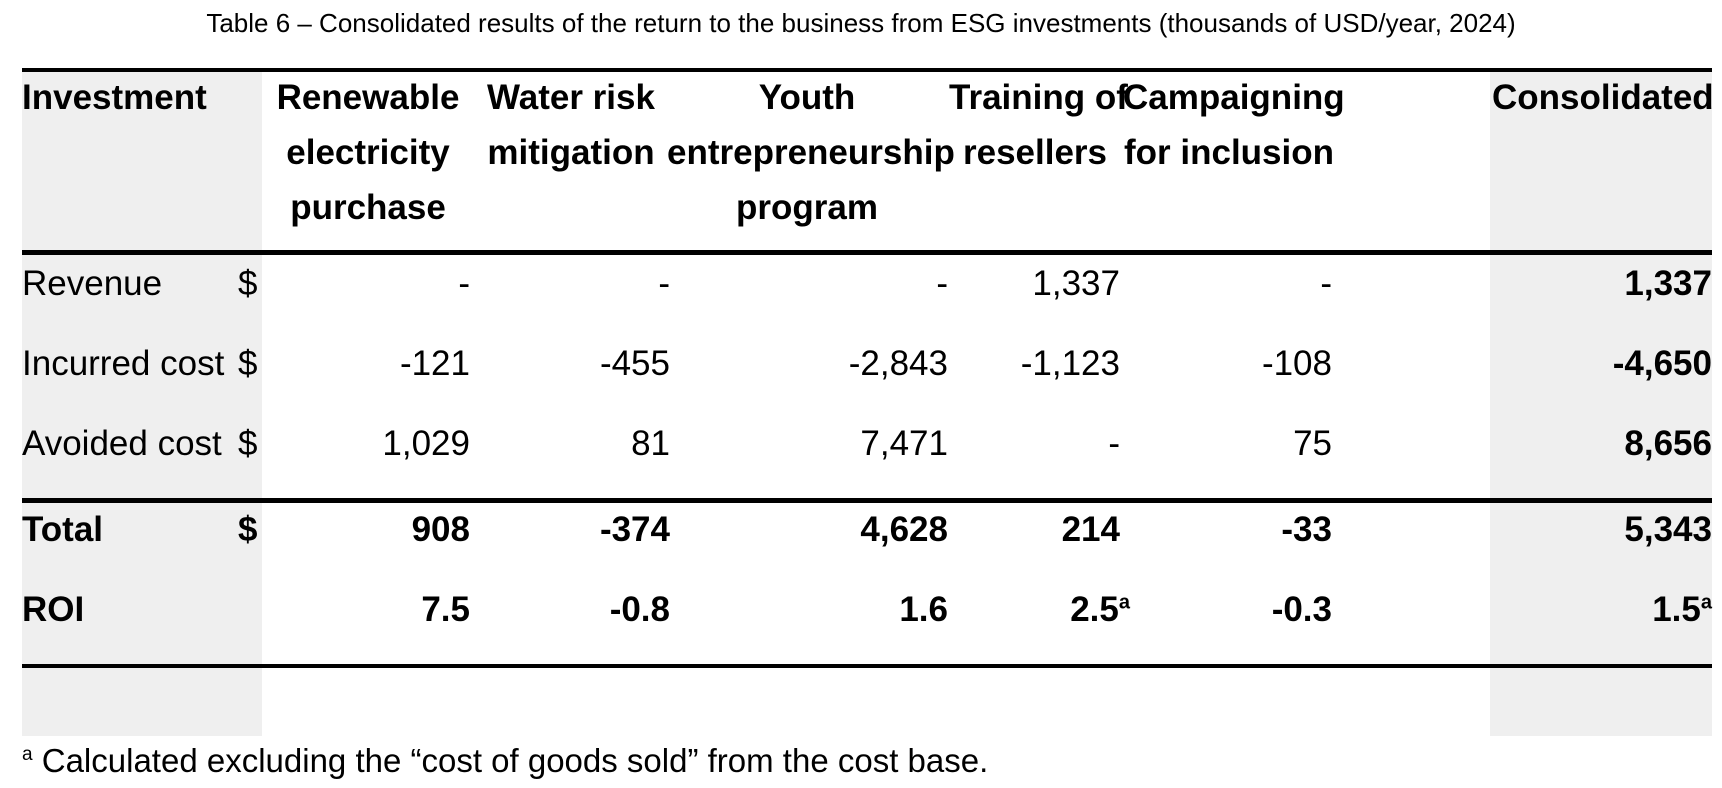 This screenshot has width=1722, height=788. I want to click on cell-training: 2.5a, so click(1100, 609).